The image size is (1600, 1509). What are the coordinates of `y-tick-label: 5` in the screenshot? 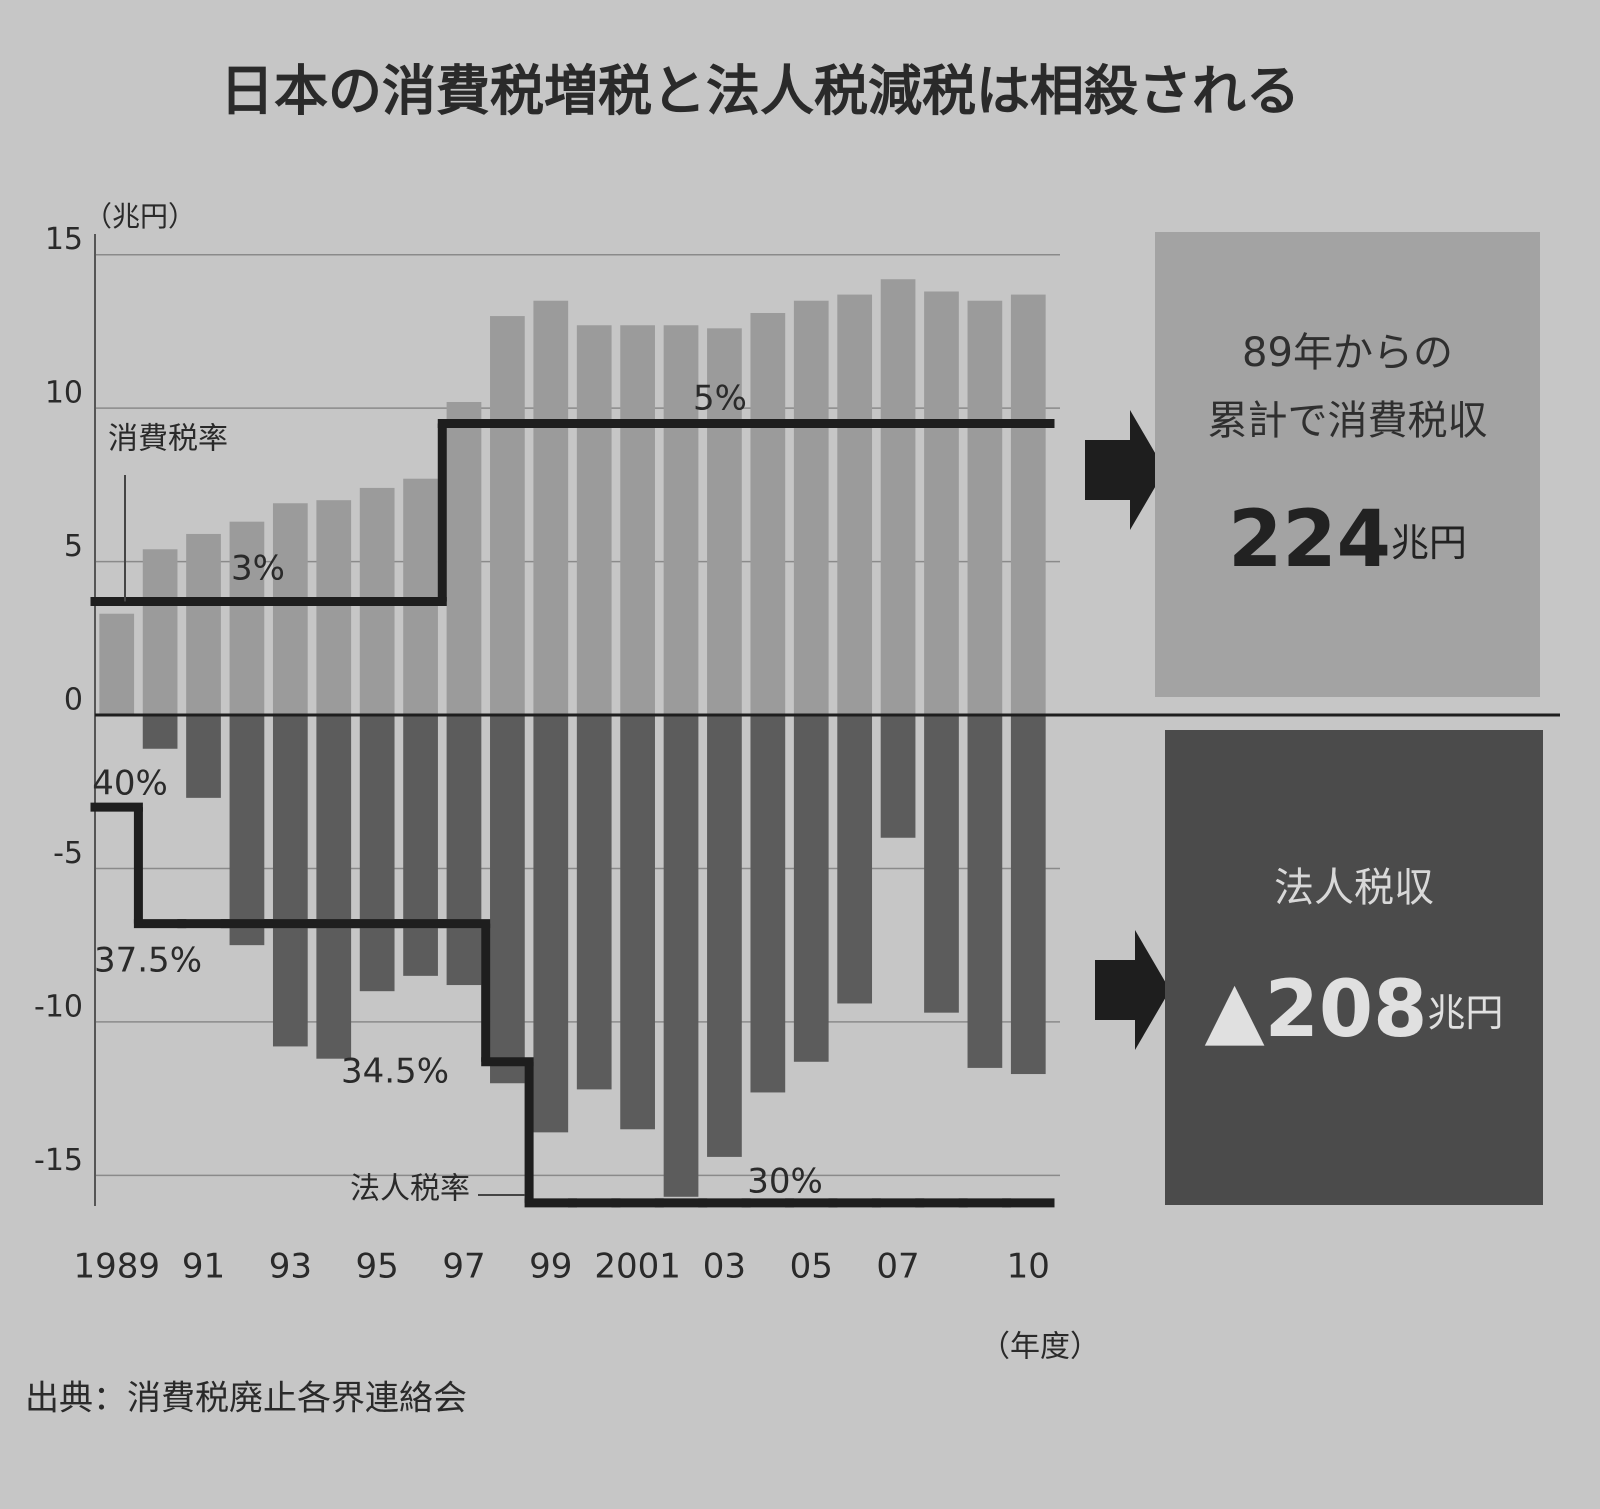 It's located at (73, 546).